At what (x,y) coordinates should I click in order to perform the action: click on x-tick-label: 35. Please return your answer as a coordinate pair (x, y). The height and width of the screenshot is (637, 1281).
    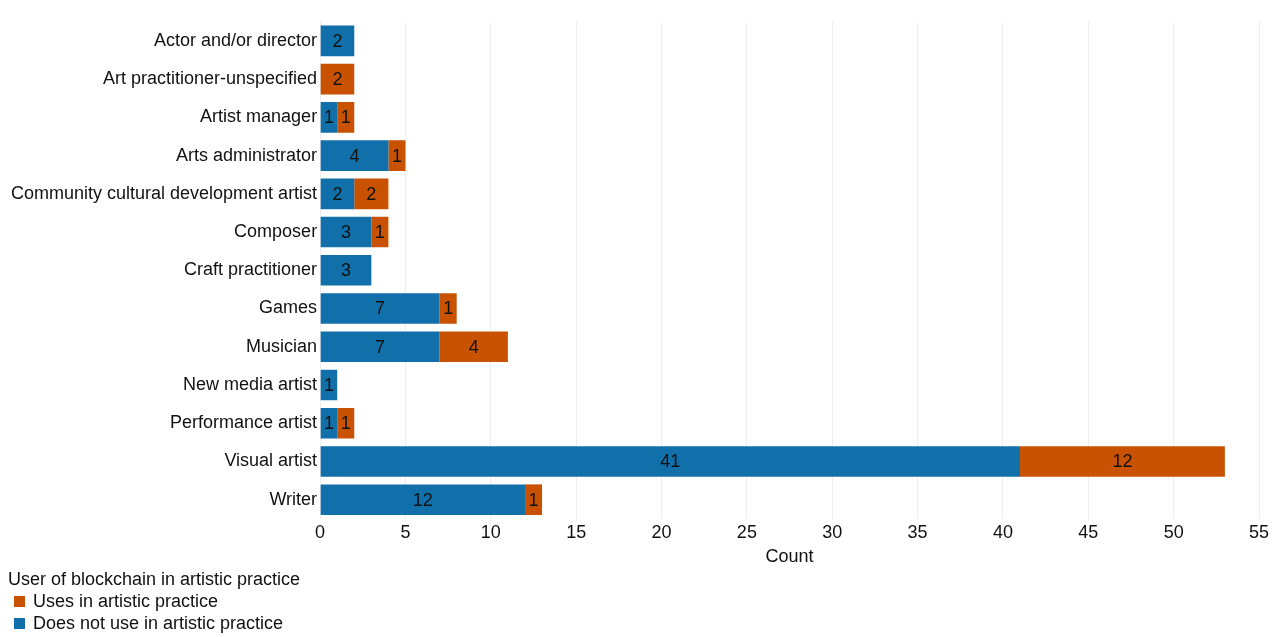
    Looking at the image, I should click on (917, 531).